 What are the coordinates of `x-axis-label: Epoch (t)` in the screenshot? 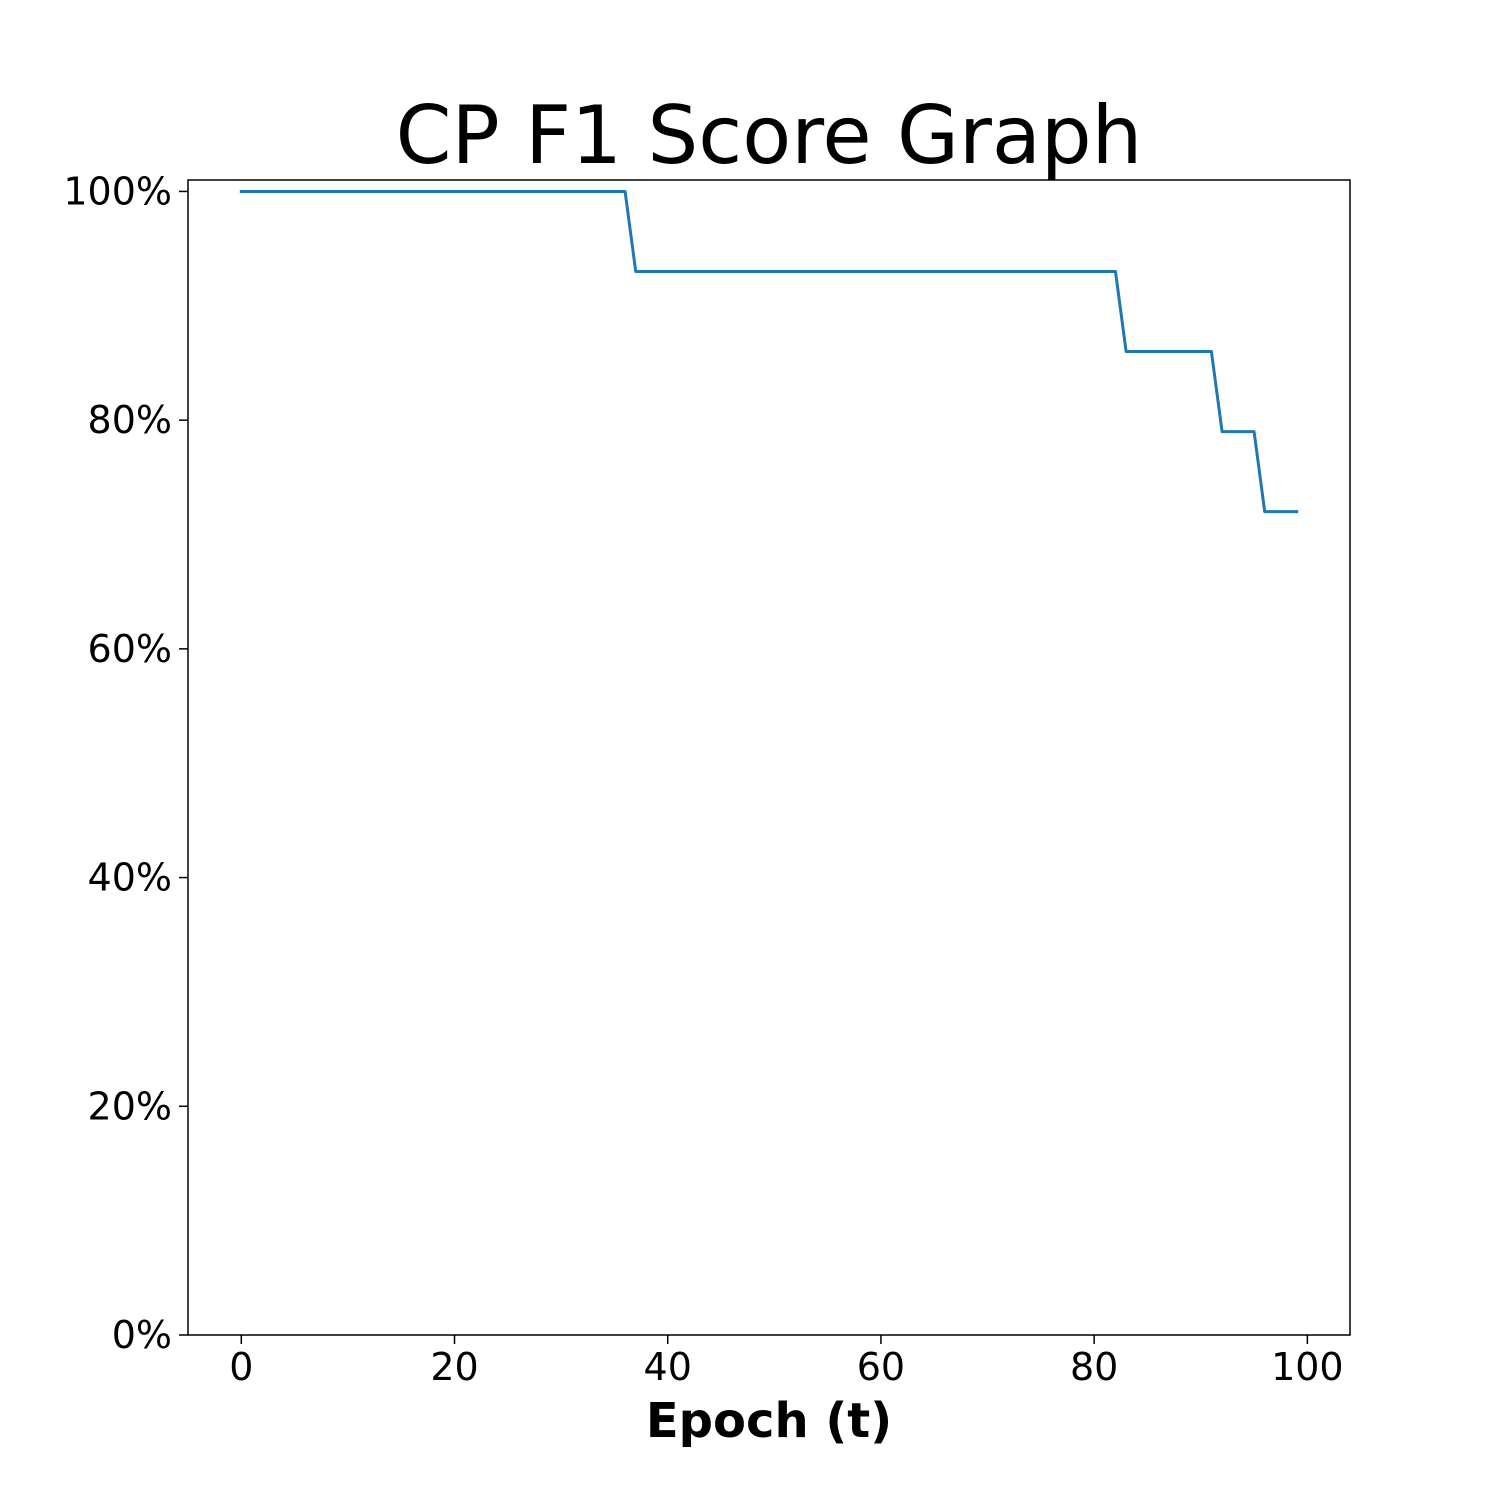 It's located at (769, 1421).